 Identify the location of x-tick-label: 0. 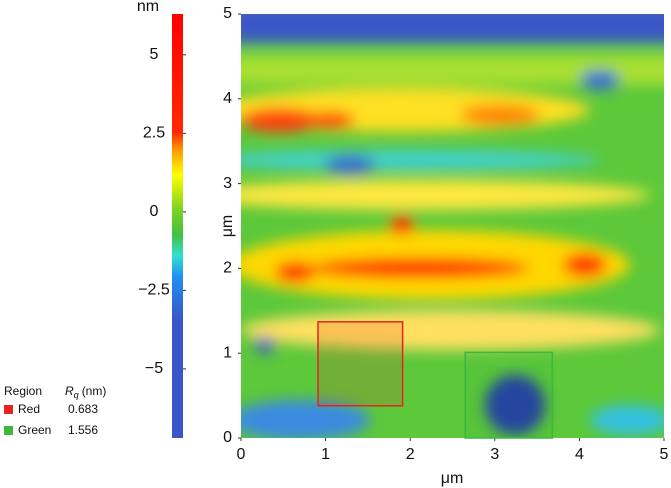
(241, 454).